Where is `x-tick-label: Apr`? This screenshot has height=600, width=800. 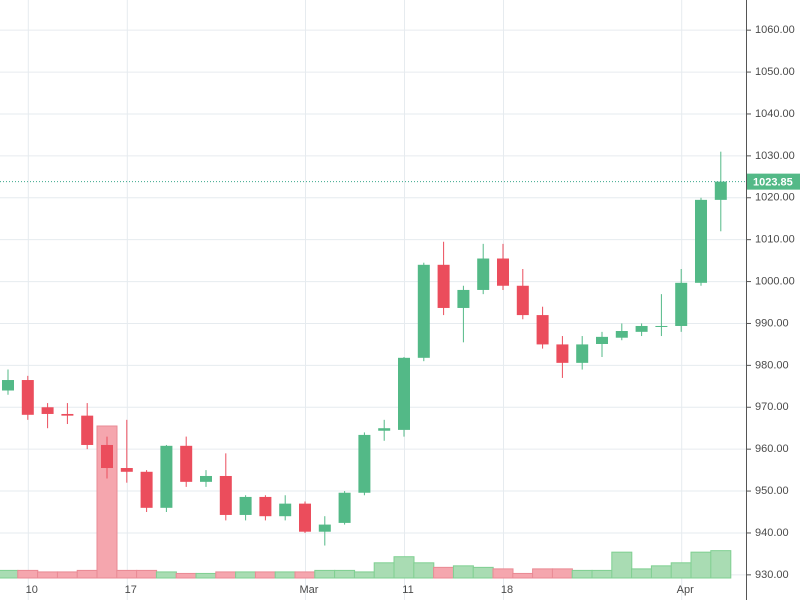
x-tick-label: Apr is located at coordinates (685, 590).